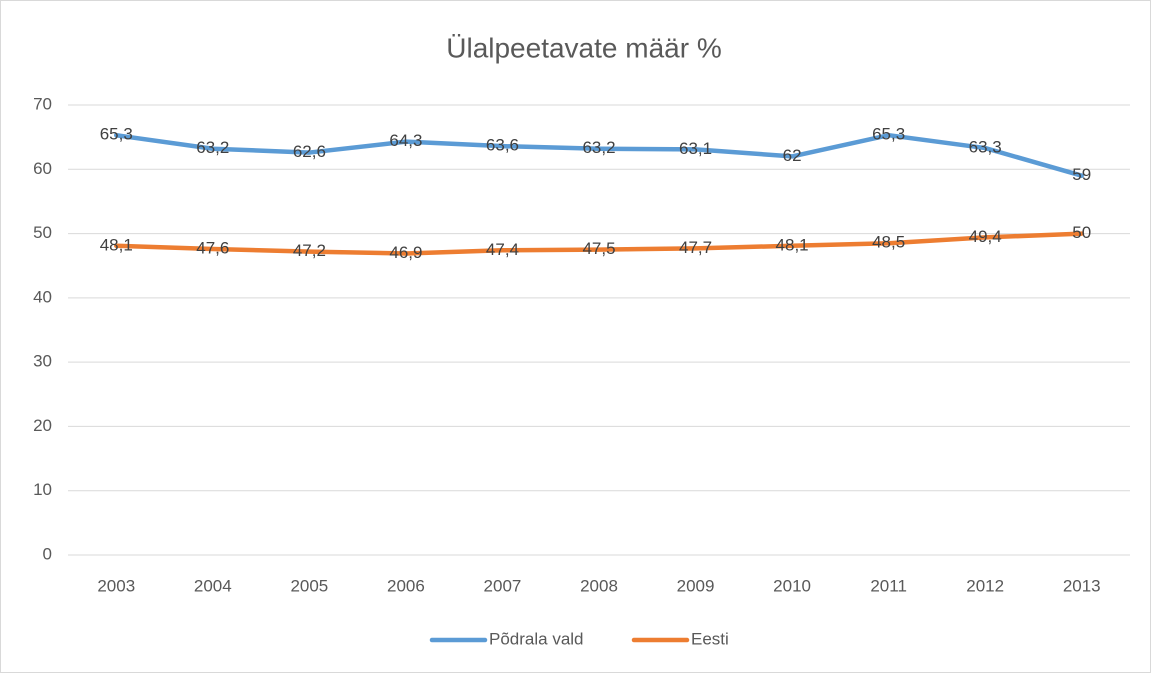 This screenshot has width=1151, height=673. I want to click on x-tick-label: 2007, so click(503, 585).